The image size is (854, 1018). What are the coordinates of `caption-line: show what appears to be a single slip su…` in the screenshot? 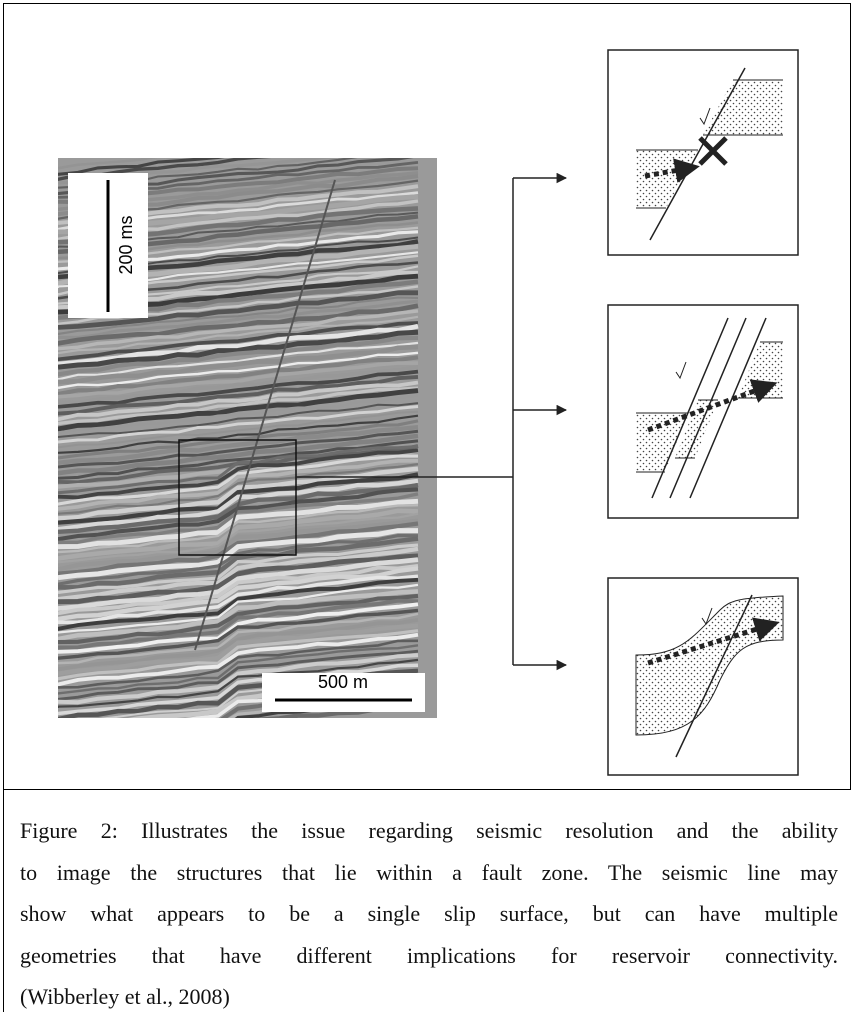 It's located at (429, 913).